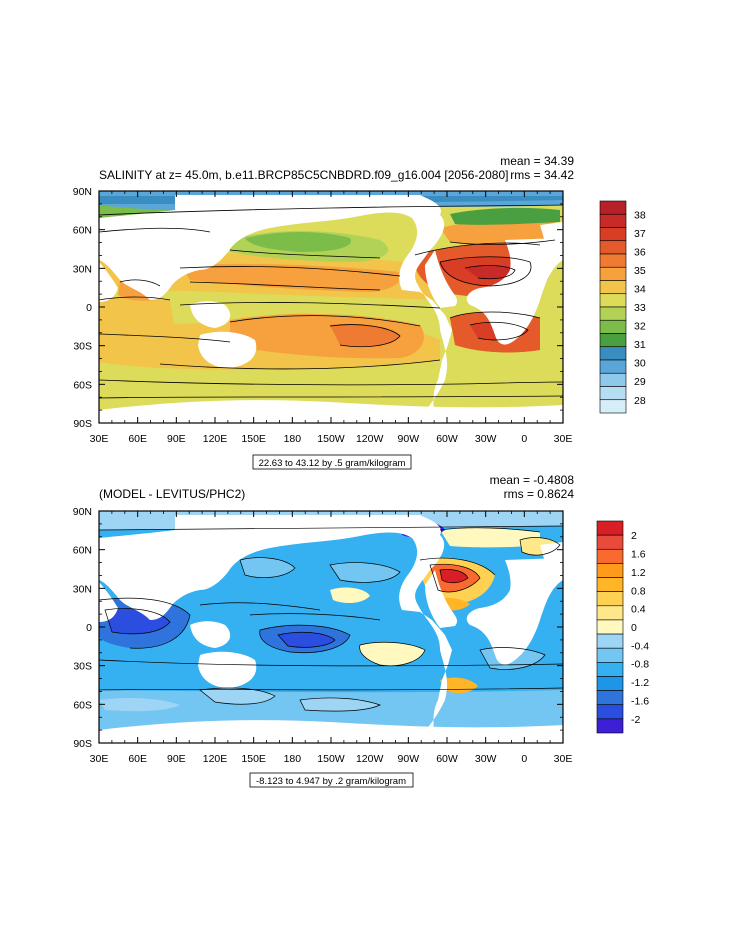 The image size is (733, 945). What do you see at coordinates (640, 683) in the screenshot?
I see `colorbar-label: -1.2` at bounding box center [640, 683].